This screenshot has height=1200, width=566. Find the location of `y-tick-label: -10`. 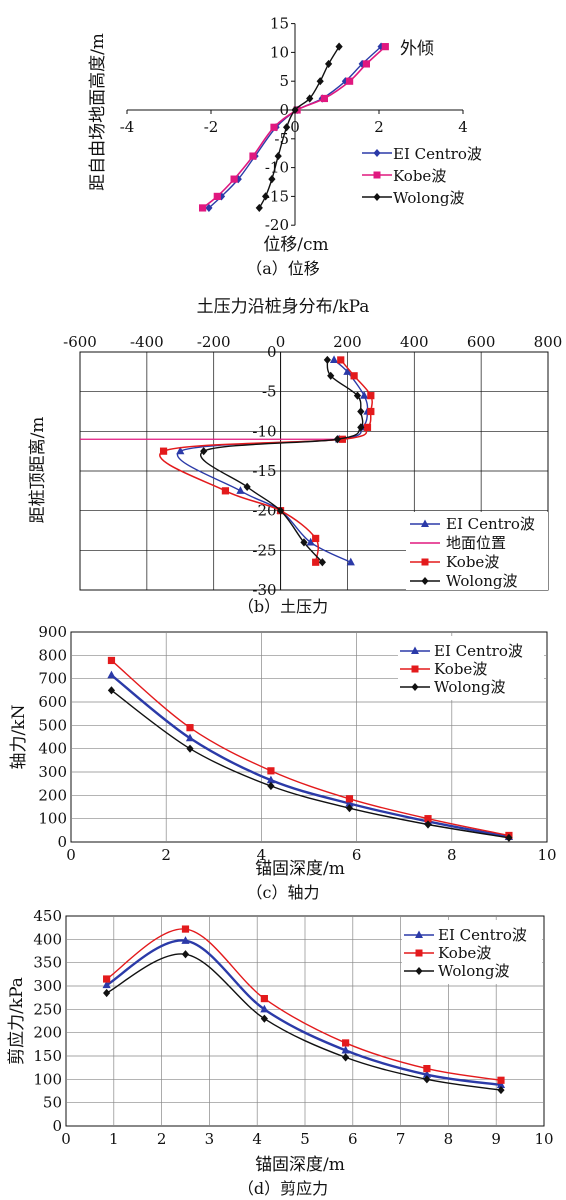

y-tick-label: -10 is located at coordinates (264, 431).